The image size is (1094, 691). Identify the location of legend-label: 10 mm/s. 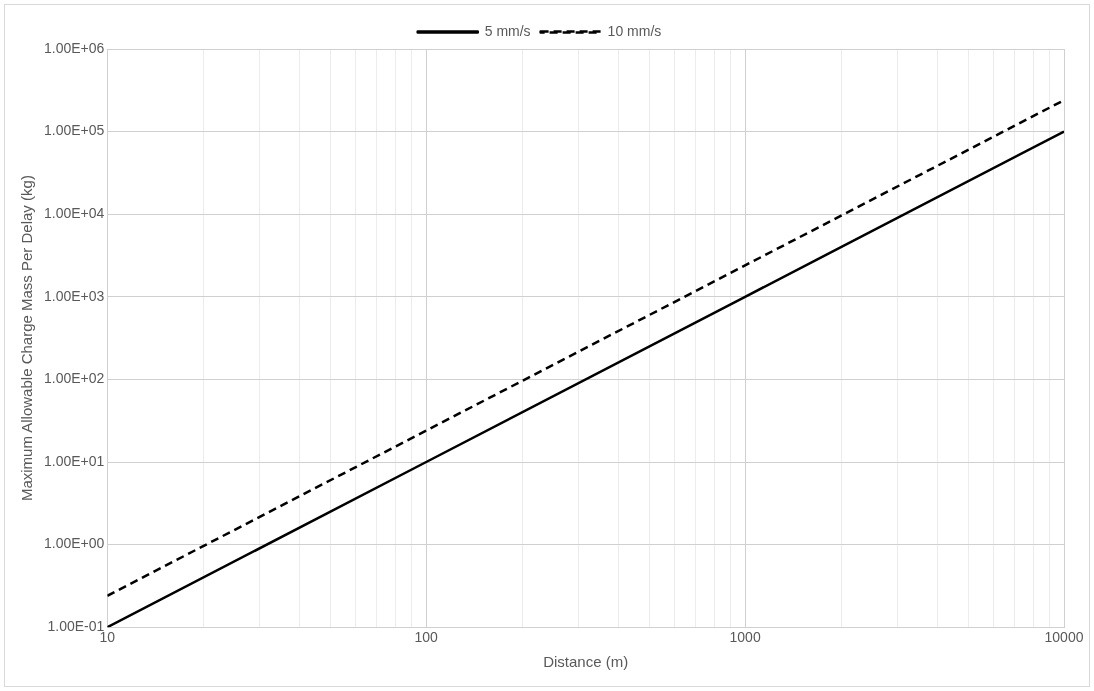
(634, 30).